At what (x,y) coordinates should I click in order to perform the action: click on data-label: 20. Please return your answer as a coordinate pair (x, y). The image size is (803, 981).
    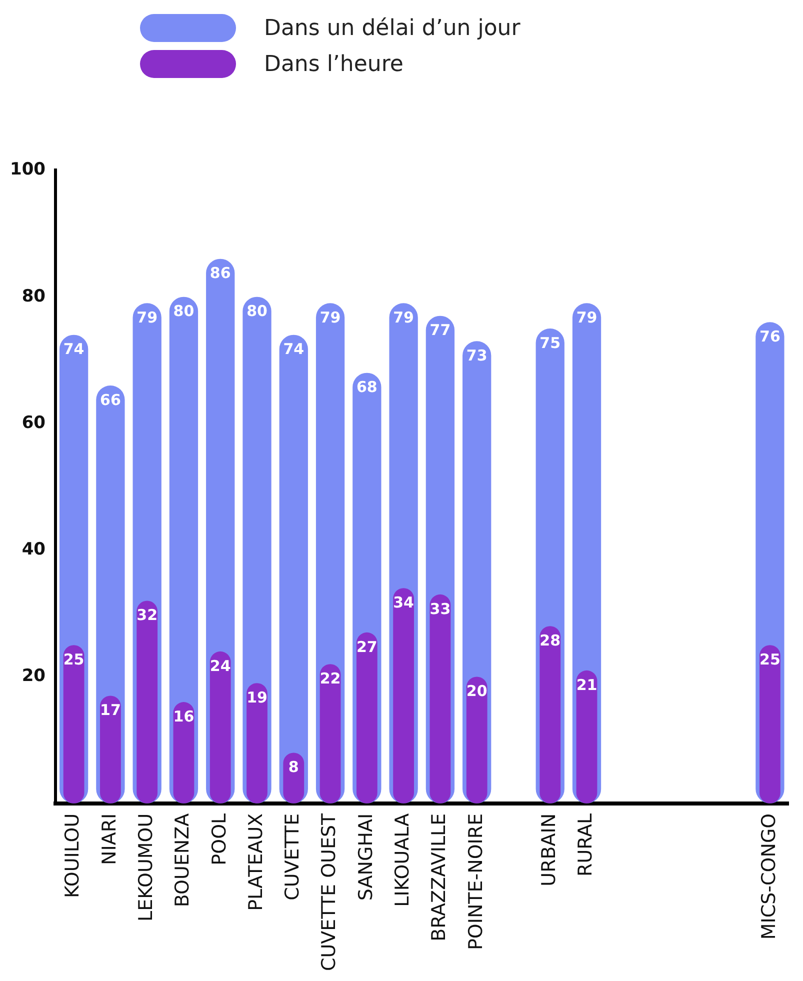
    Looking at the image, I should click on (477, 691).